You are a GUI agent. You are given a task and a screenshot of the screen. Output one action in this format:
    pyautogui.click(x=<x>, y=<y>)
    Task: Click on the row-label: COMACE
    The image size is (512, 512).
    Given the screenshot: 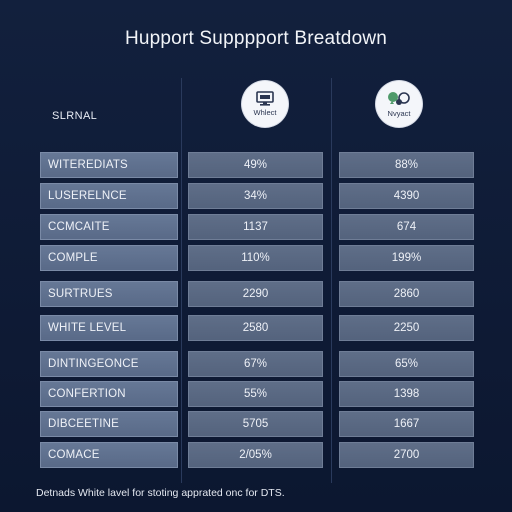 What is the action you would take?
    pyautogui.click(x=109, y=455)
    